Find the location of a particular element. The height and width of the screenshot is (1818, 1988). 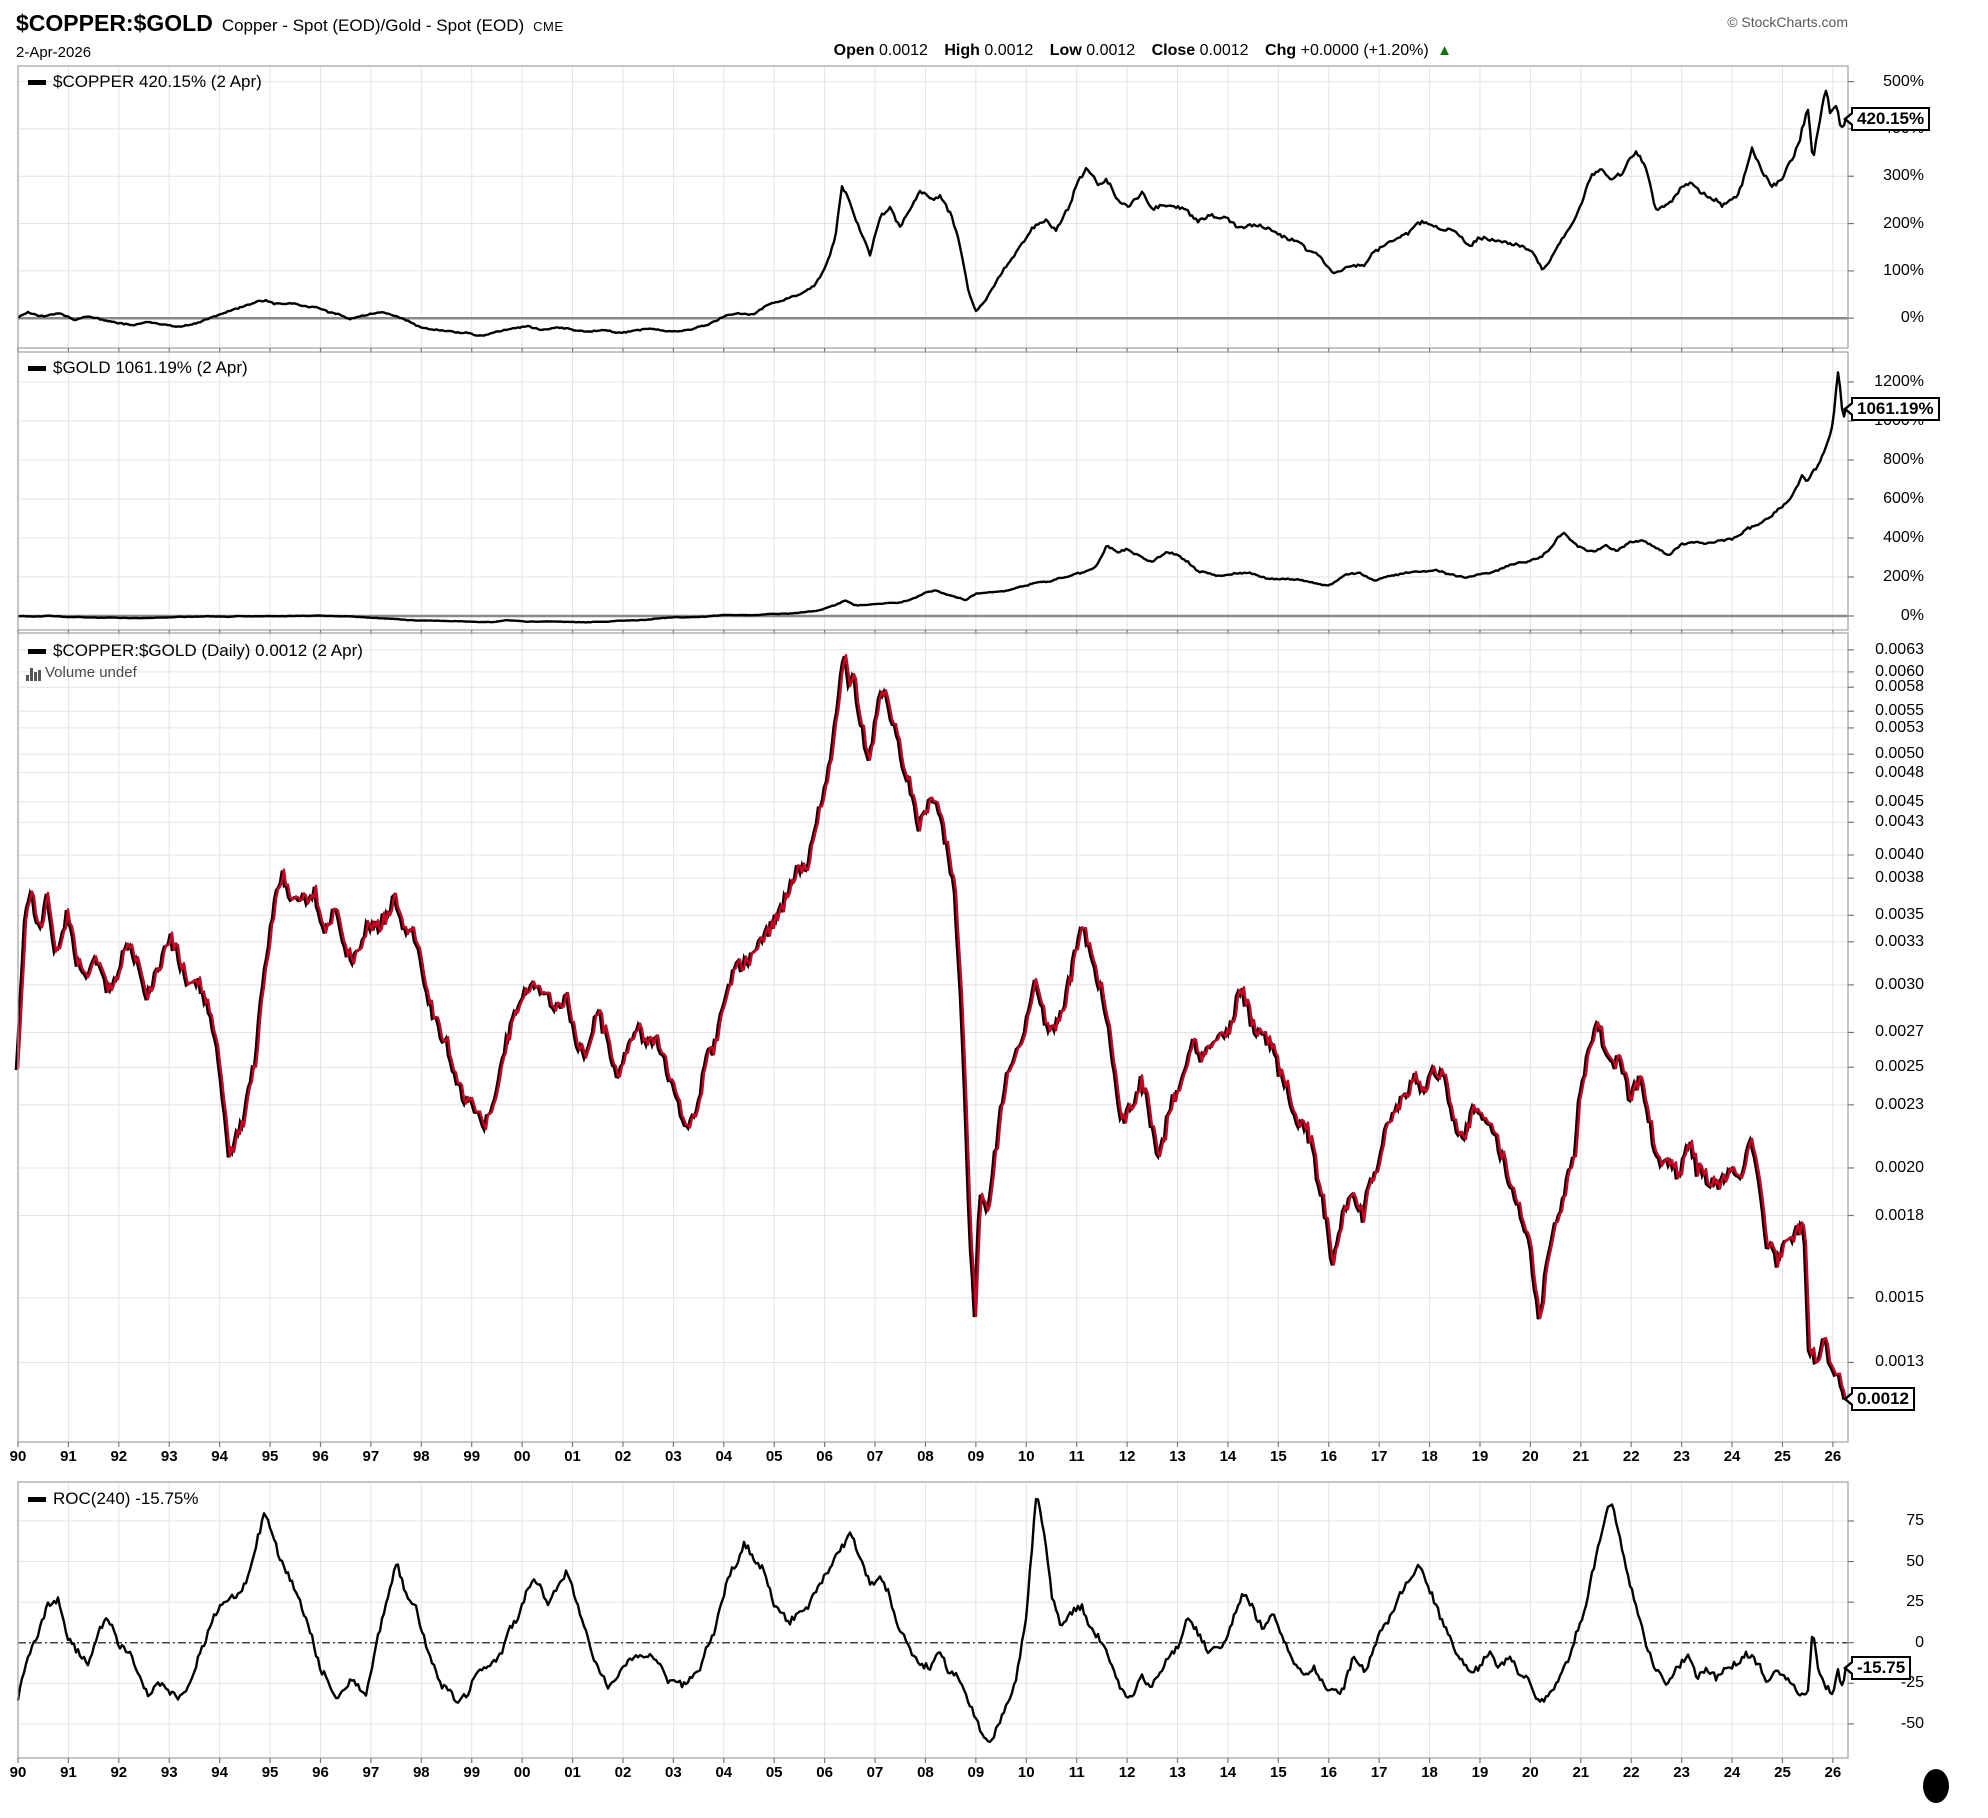

x-axis-year-label: 90 is located at coordinates (18, 1772).